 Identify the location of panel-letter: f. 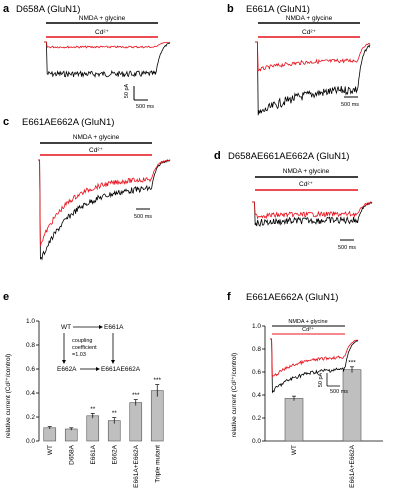
(229, 297).